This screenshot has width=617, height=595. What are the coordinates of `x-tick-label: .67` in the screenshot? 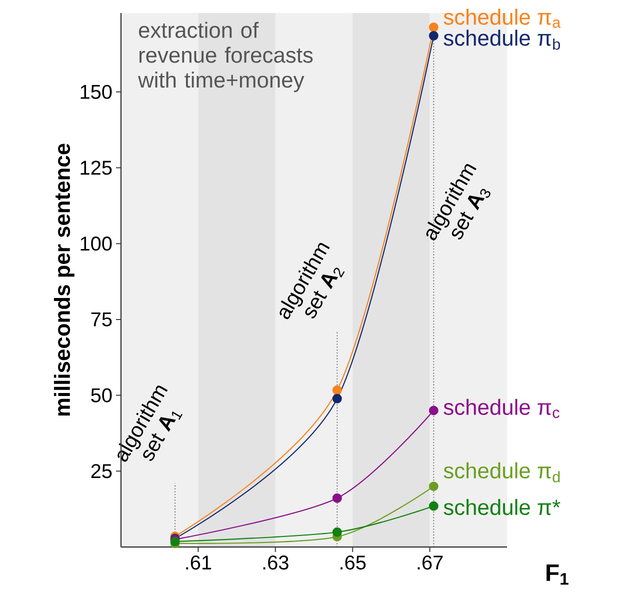 It's located at (430, 563).